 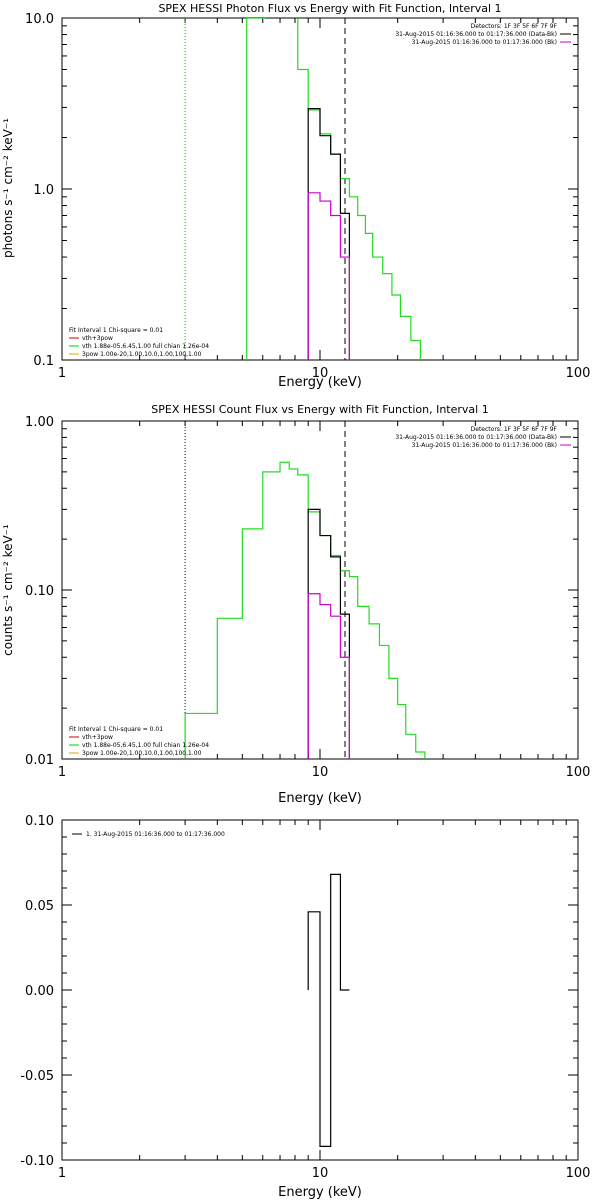 What do you see at coordinates (320, 1173) in the screenshot?
I see `residual-xtick-label: 10` at bounding box center [320, 1173].